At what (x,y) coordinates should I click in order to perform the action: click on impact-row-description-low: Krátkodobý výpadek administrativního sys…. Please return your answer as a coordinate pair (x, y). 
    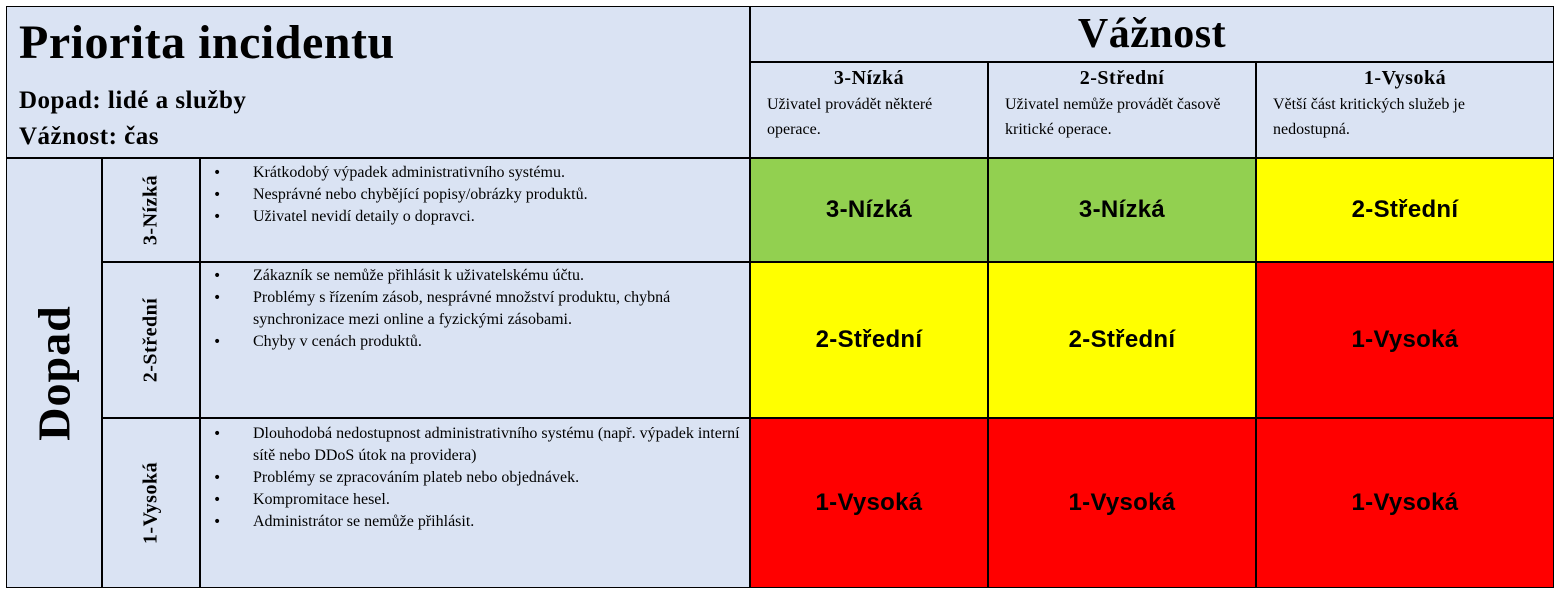
    Looking at the image, I should click on (475, 210).